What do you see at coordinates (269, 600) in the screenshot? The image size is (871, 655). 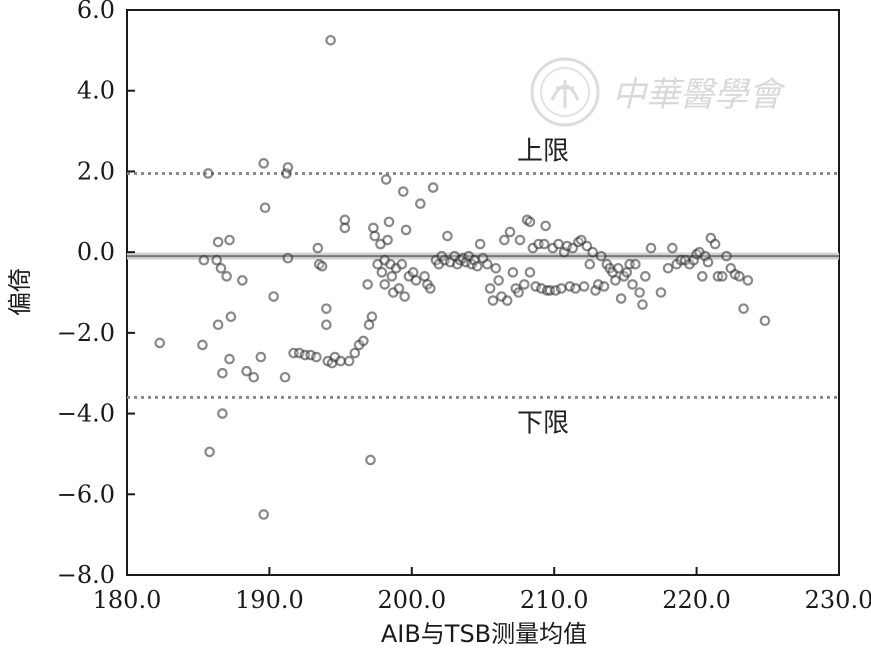 I see `x-tick-label: 190.0` at bounding box center [269, 600].